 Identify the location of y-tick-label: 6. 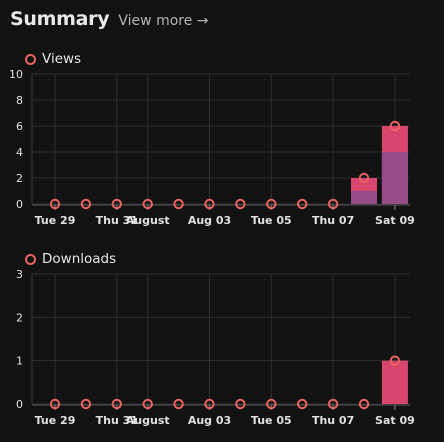
(19, 126).